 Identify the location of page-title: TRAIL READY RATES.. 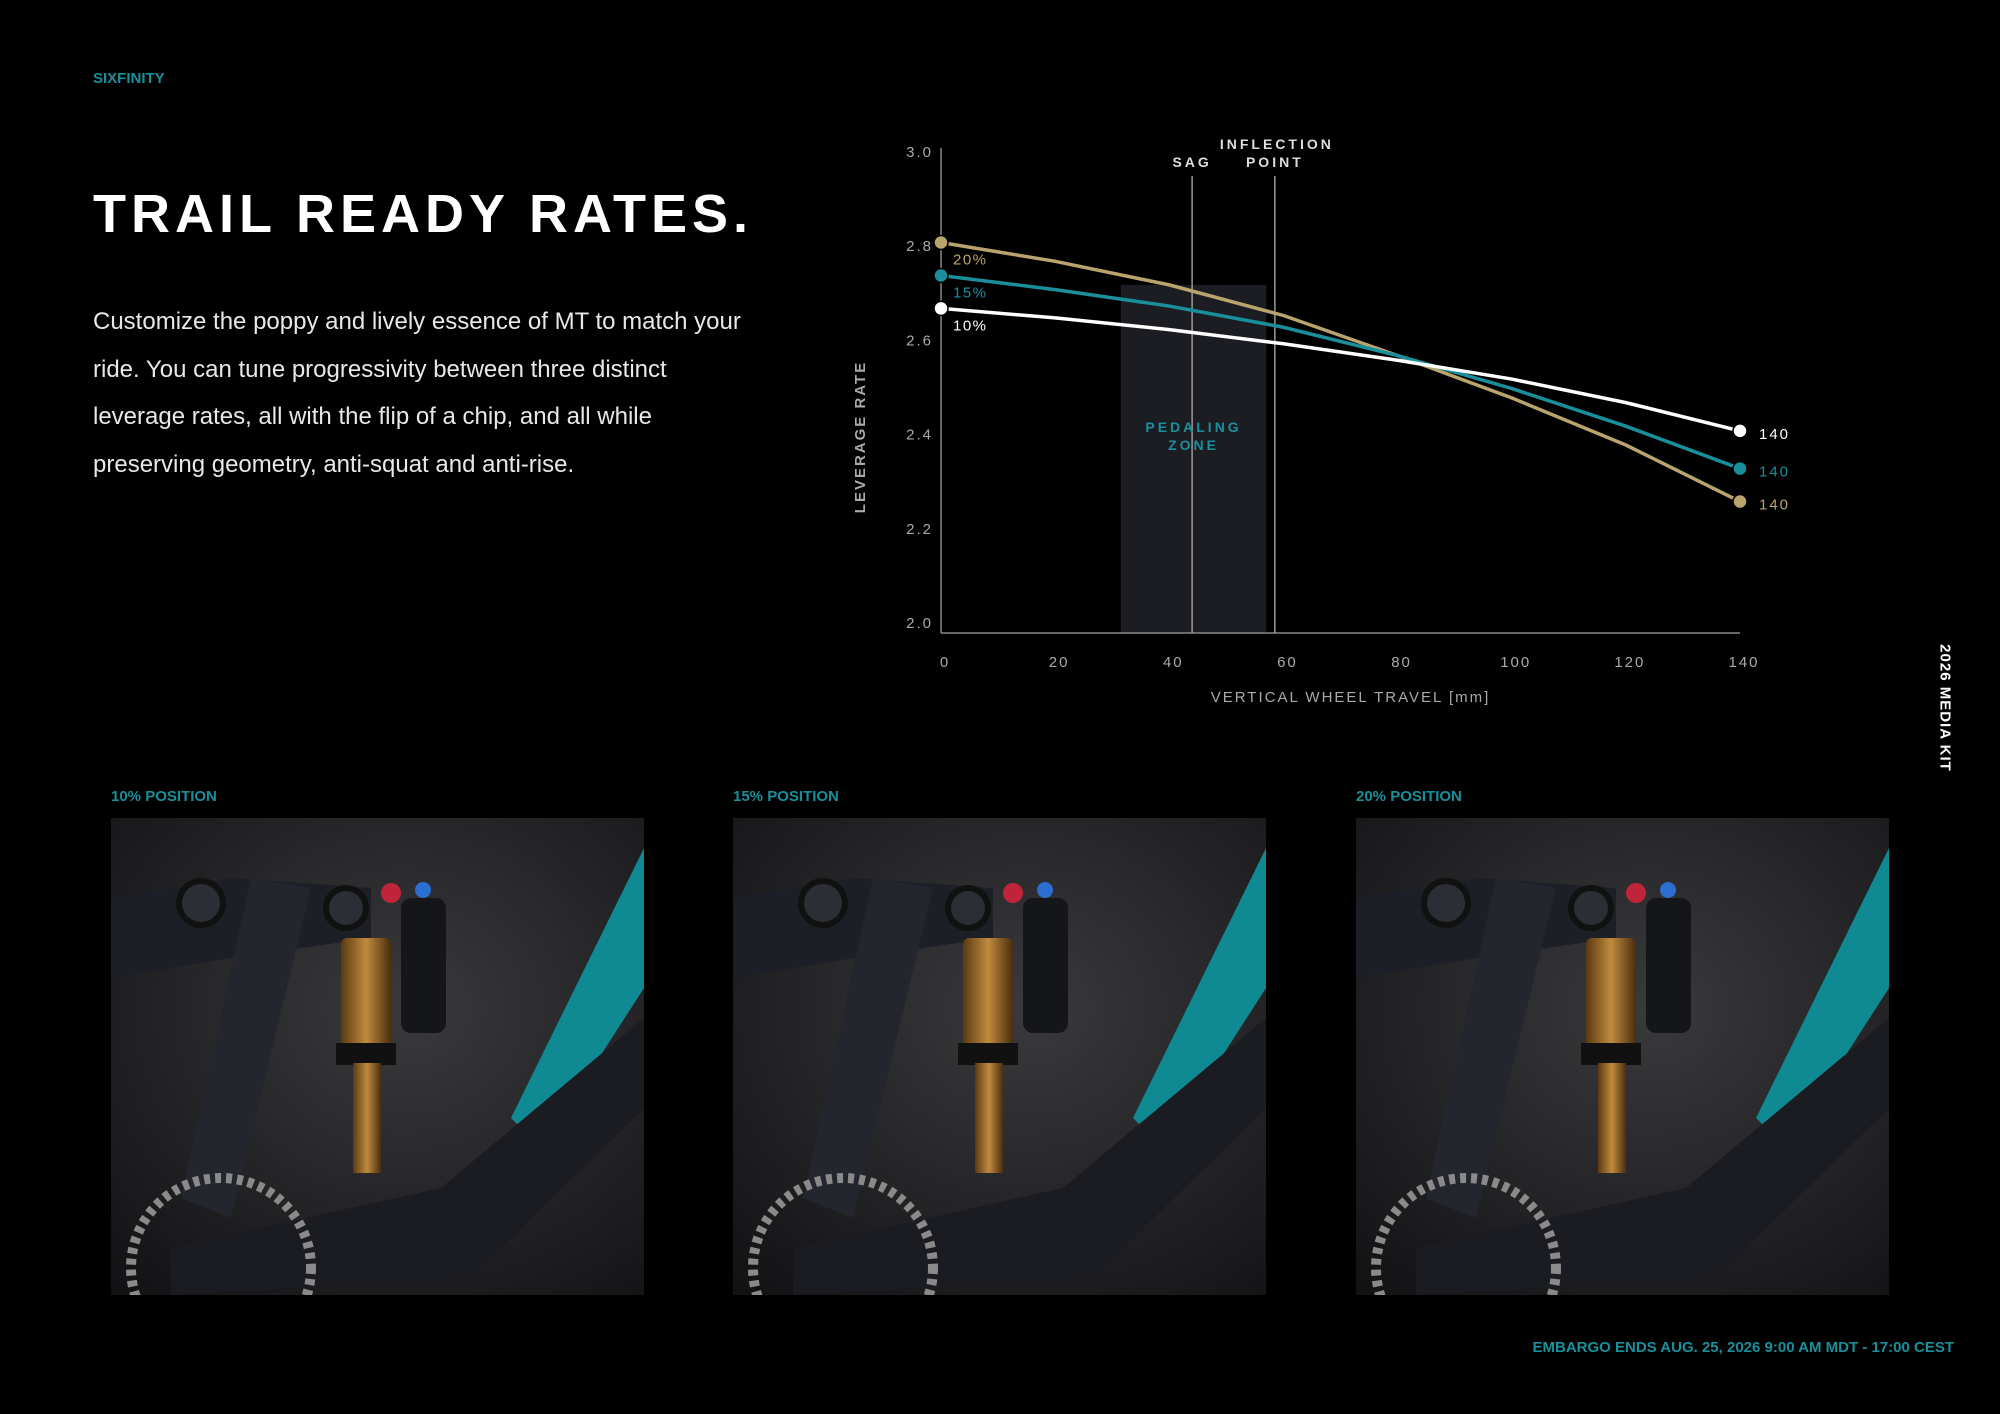
(423, 214).